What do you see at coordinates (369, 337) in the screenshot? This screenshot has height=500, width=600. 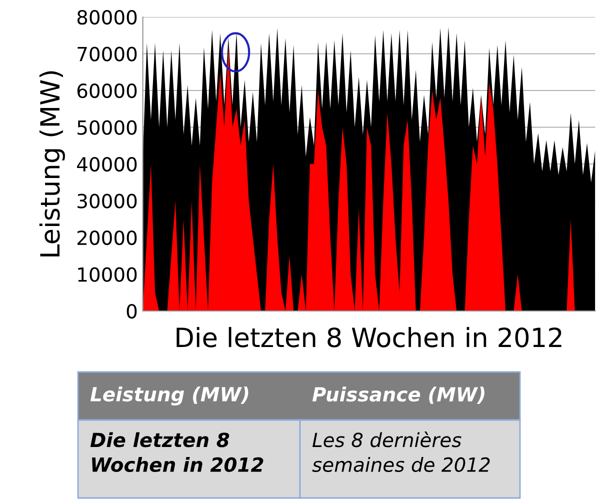 I see `x-axis-title: Die letzten 8 Wochen in 2012` at bounding box center [369, 337].